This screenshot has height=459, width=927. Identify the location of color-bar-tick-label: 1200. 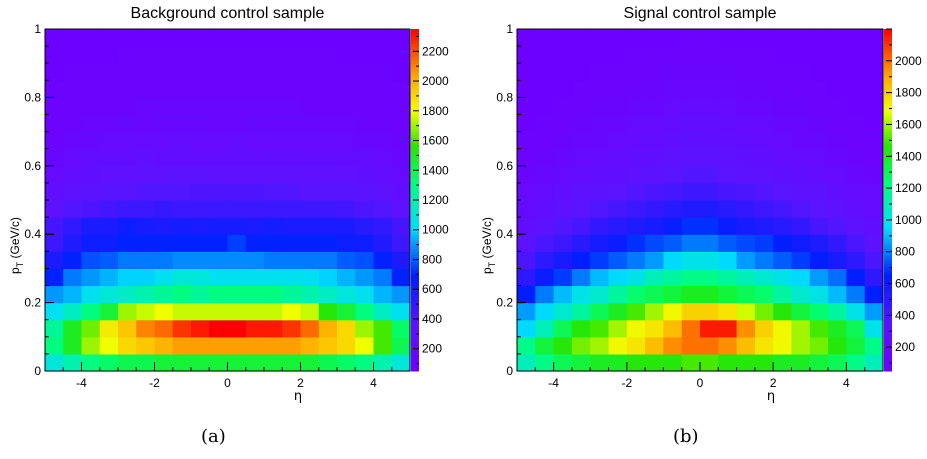
(908, 188).